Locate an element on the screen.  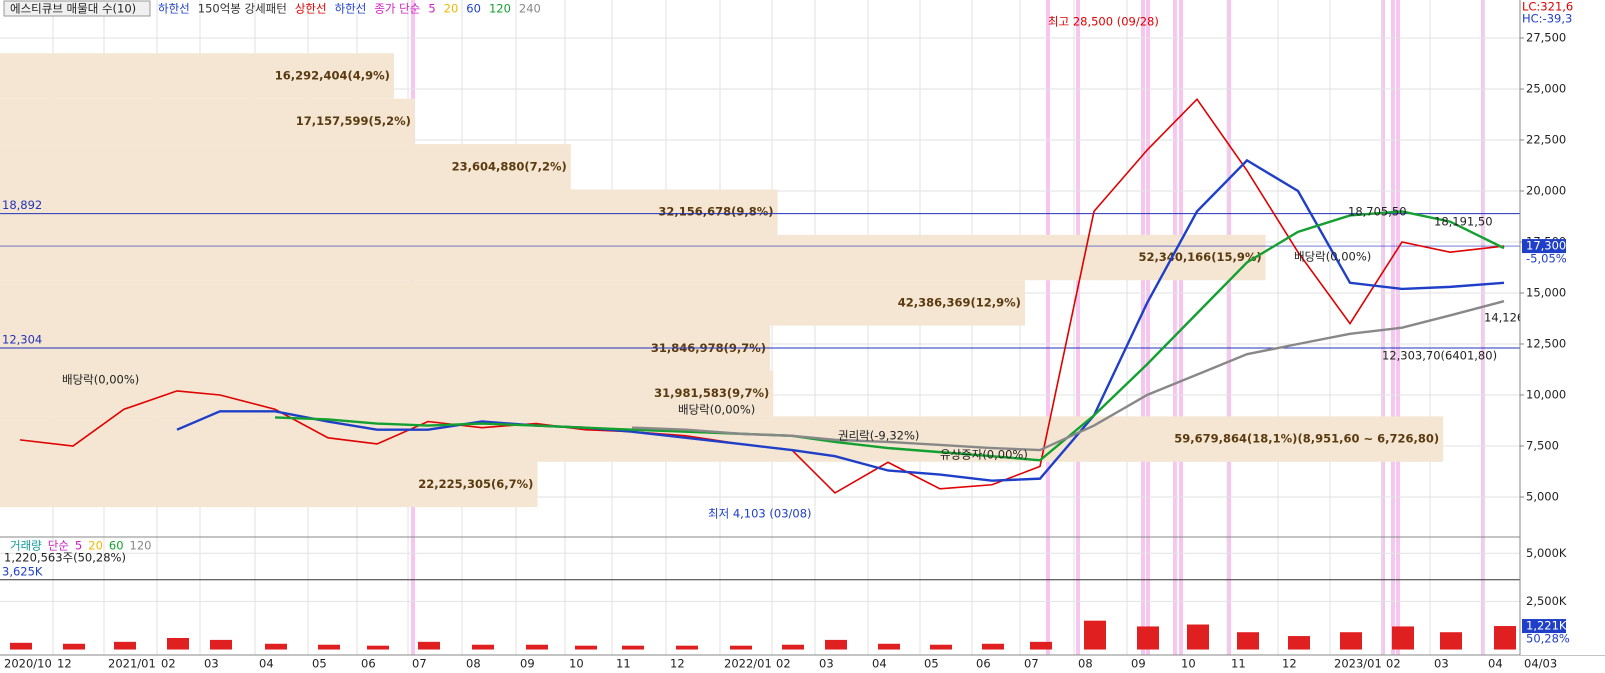
legend-item: 종가 단순 is located at coordinates (397, 9).